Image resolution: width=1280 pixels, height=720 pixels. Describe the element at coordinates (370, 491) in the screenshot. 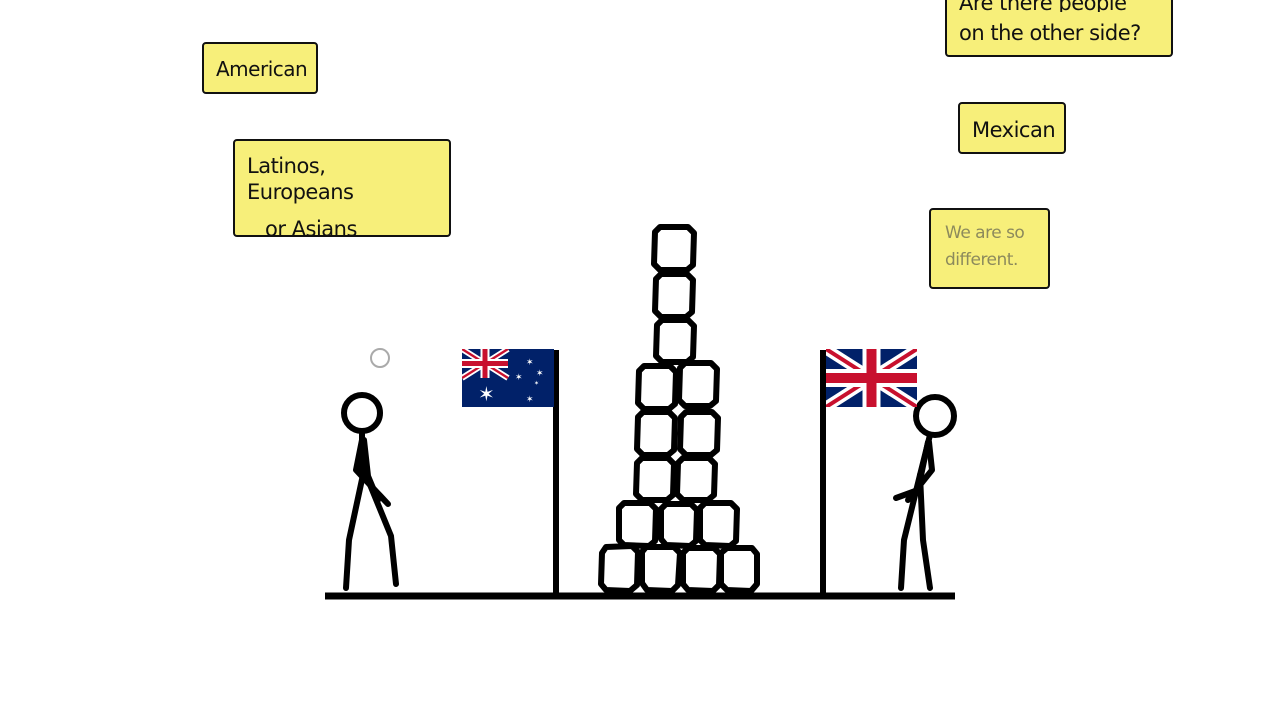

I see `stick-figure-left` at that location.